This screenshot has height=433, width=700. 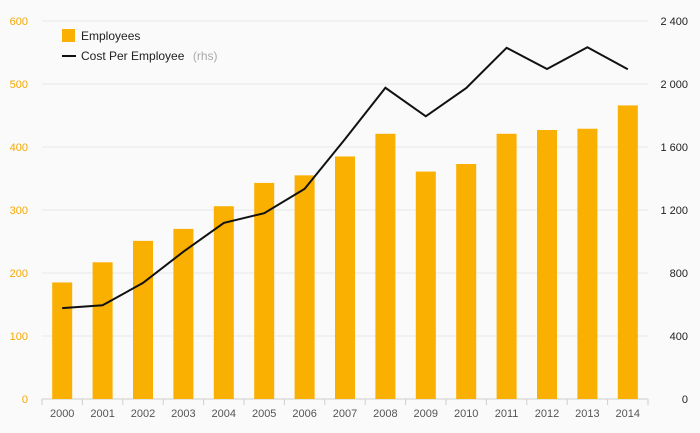 I want to click on left-tick-label: 400, so click(x=19, y=148).